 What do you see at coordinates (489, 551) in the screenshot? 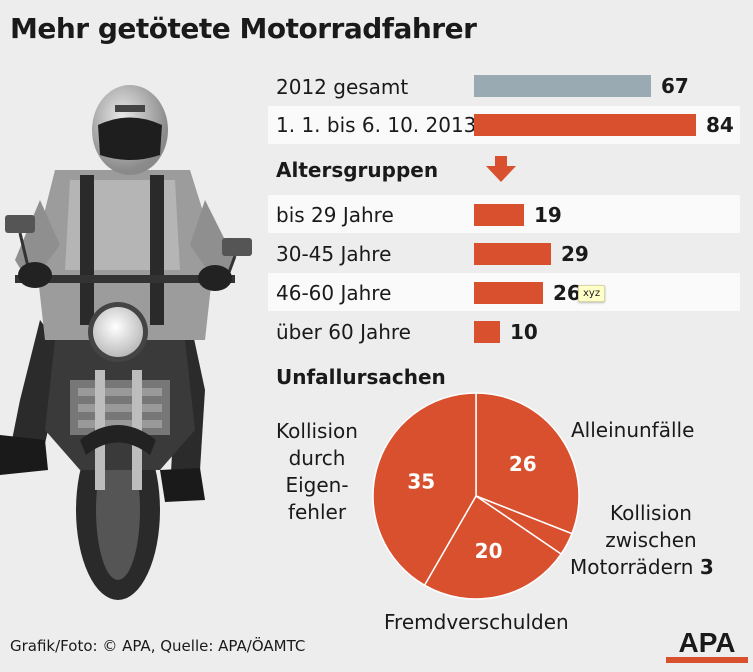
I see `pie-value-label: 20` at bounding box center [489, 551].